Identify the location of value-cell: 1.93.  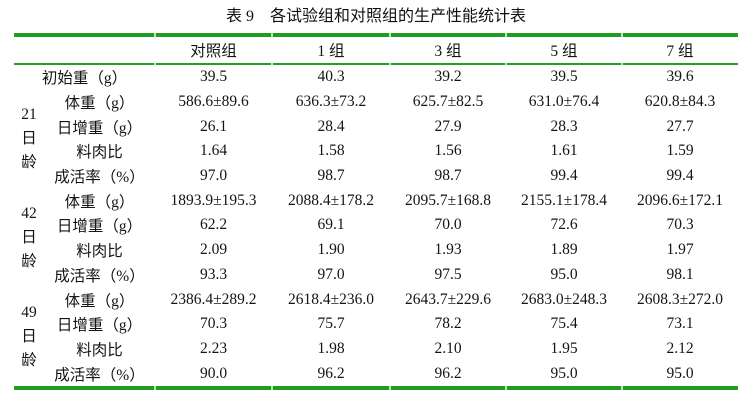
(448, 250).